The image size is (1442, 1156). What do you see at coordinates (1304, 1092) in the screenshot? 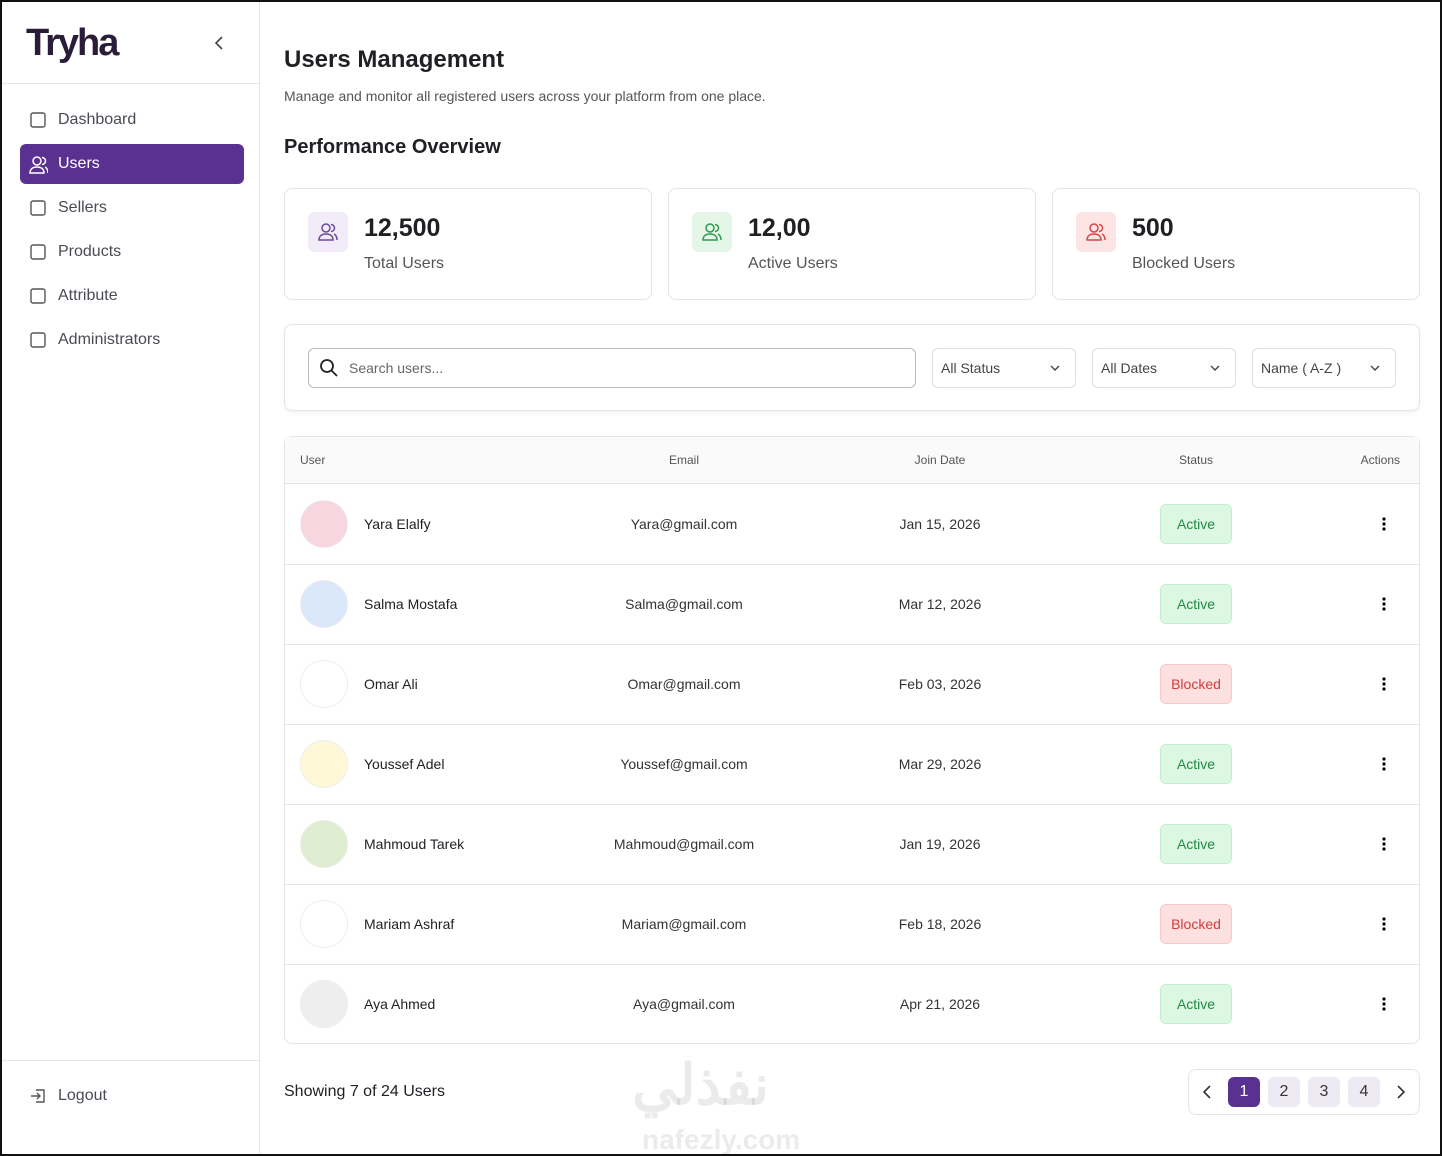
I see `pagination` at bounding box center [1304, 1092].